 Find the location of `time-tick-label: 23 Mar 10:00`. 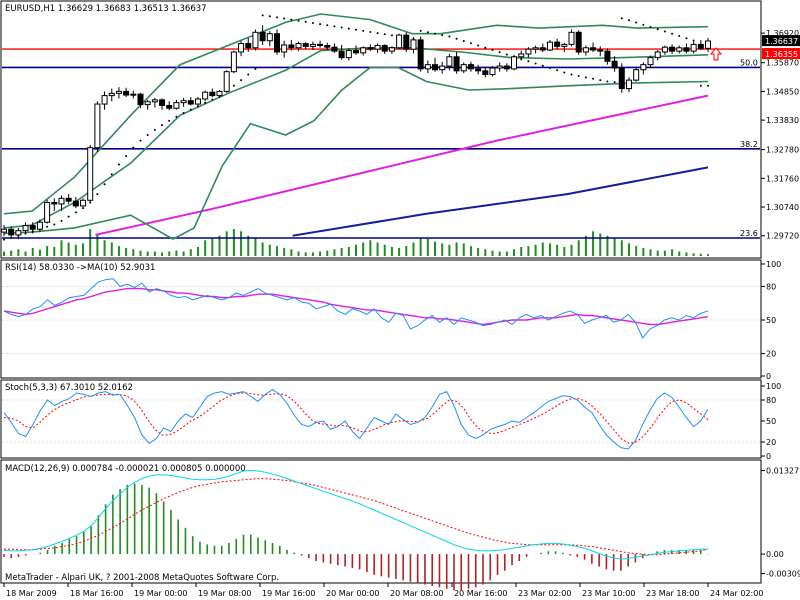

time-tick-label: 23 Mar 10:00 is located at coordinates (608, 593).